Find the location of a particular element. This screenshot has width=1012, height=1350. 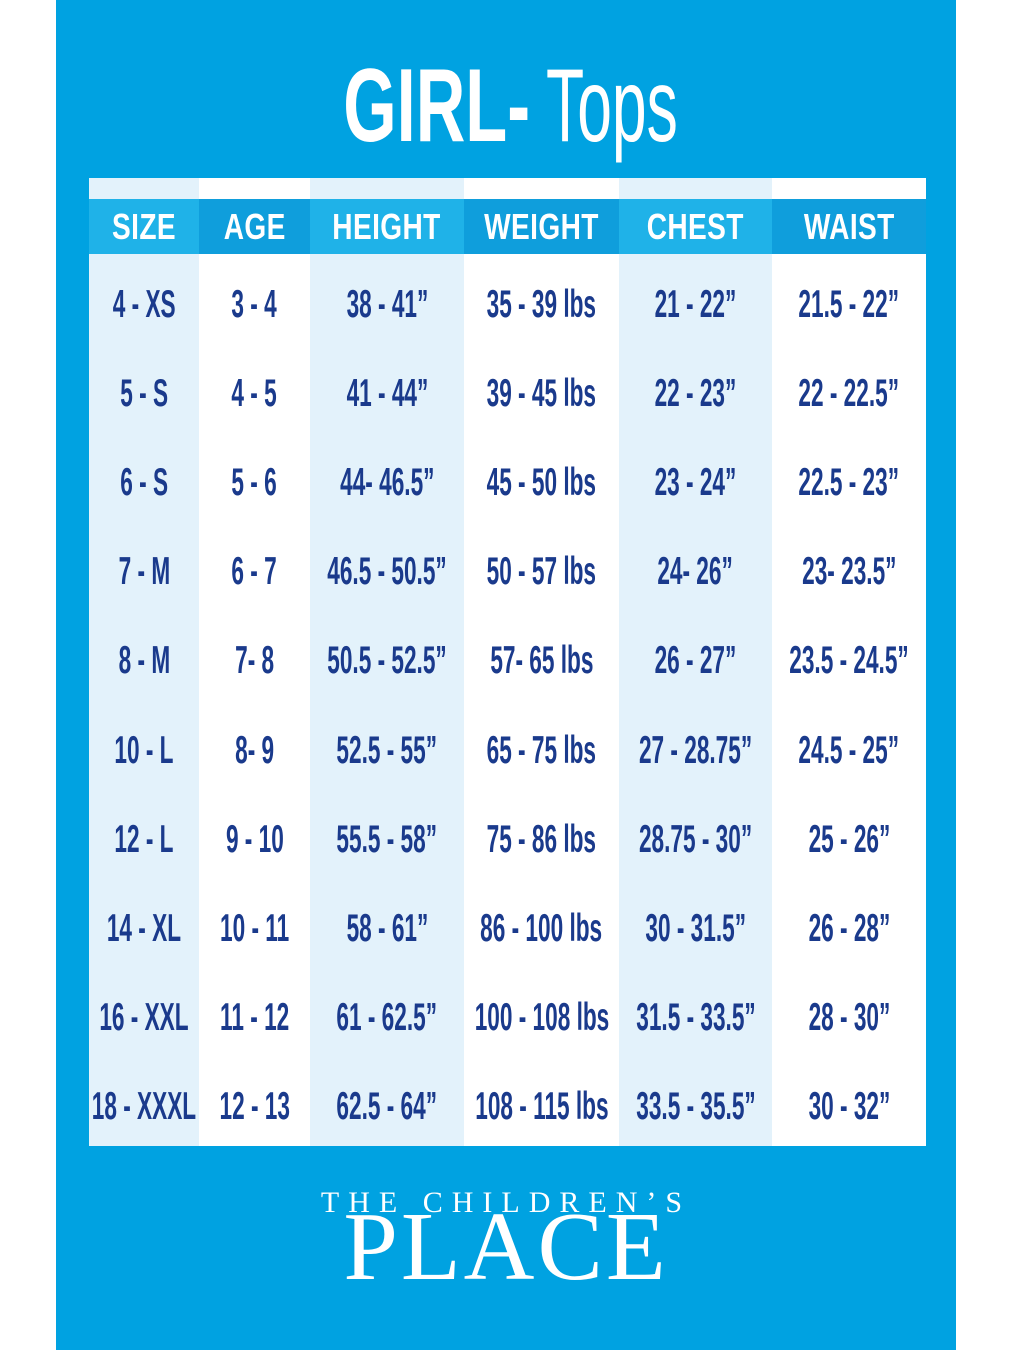

cell-text: 11 - 12 is located at coordinates (254, 1018).